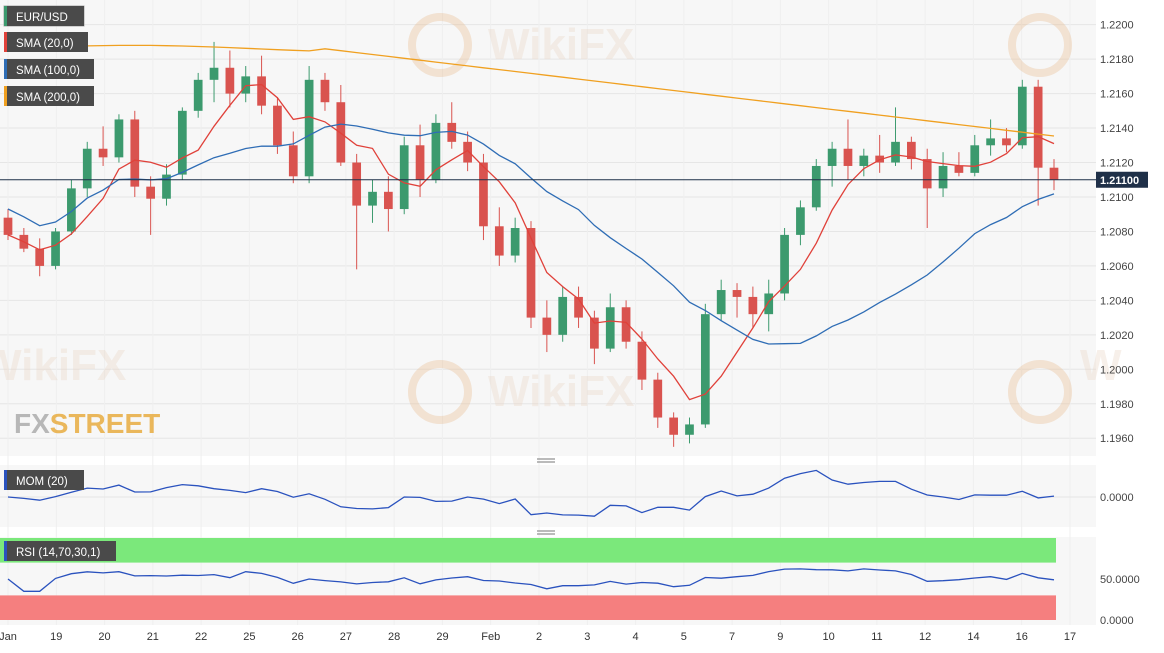  I want to click on x-tick-label: 3, so click(587, 637).